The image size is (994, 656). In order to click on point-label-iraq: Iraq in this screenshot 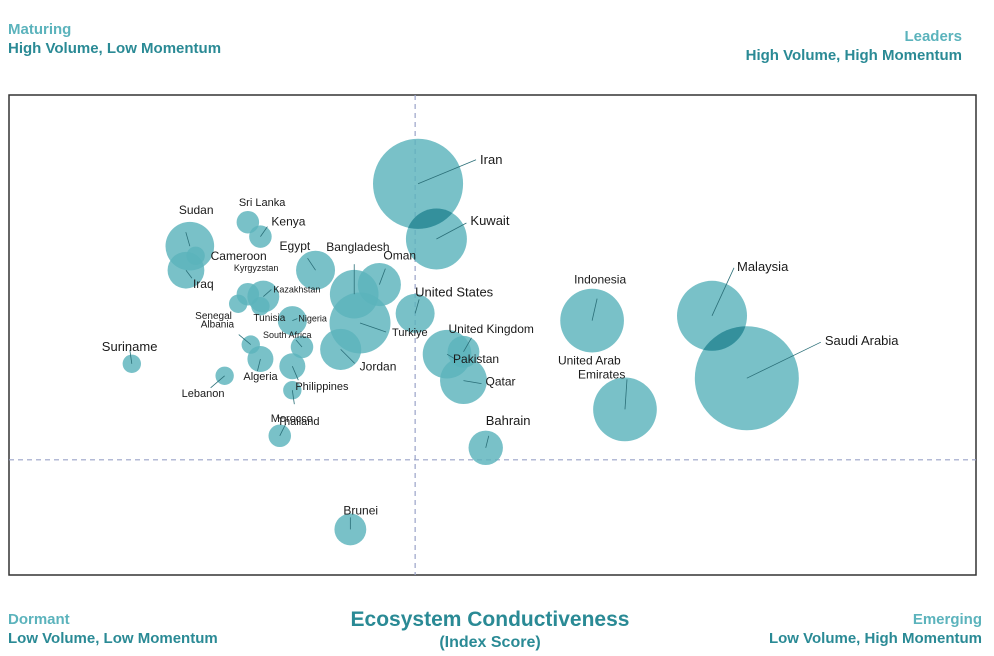, I will do `click(203, 284)`.